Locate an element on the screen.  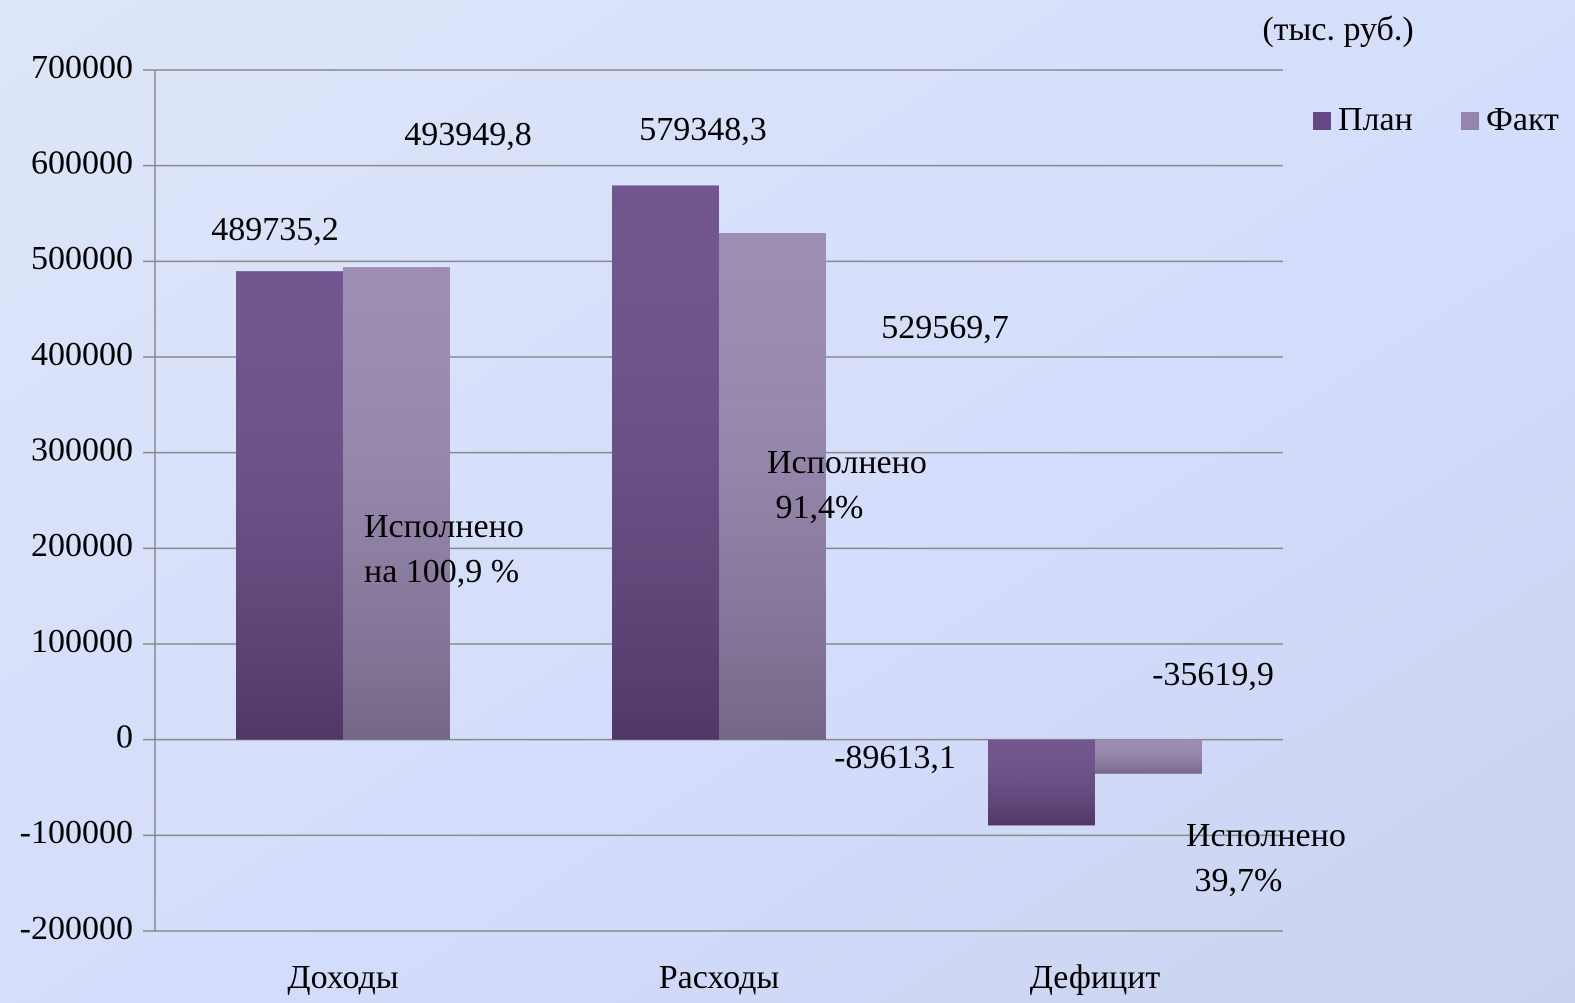
value-label: 529569,7 is located at coordinates (945, 327).